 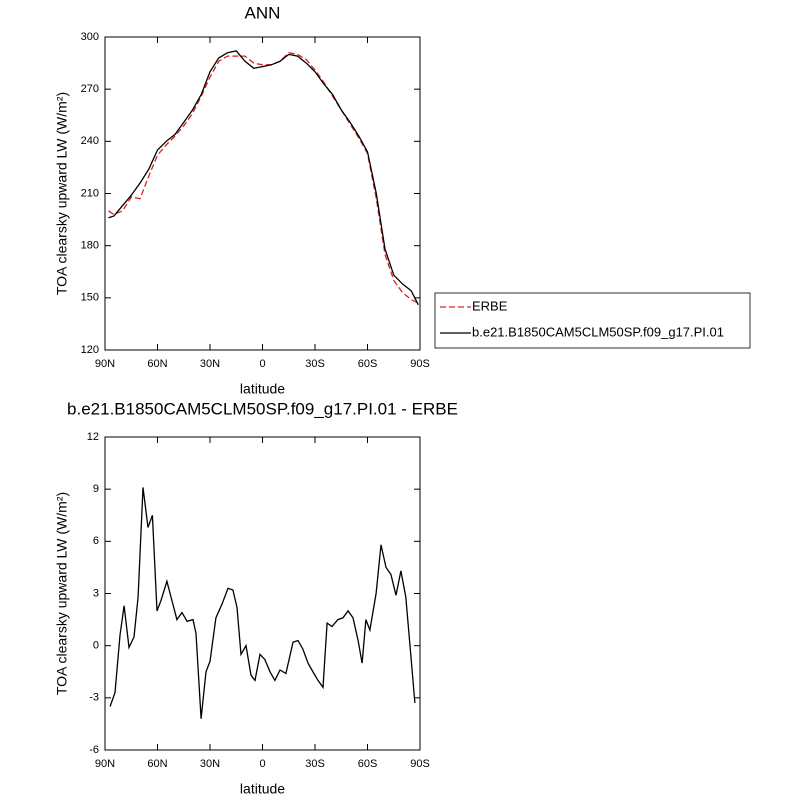 What do you see at coordinates (96, 593) in the screenshot?
I see `y-tick-label: 3` at bounding box center [96, 593].